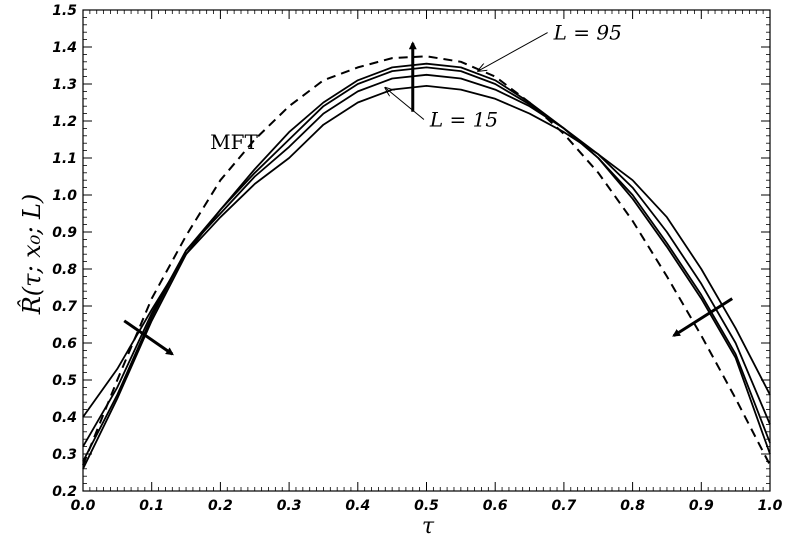 Image resolution: width=789 pixels, height=545 pixels. Describe the element at coordinates (64, 196) in the screenshot. I see `y-tick-label: 1.0` at that location.